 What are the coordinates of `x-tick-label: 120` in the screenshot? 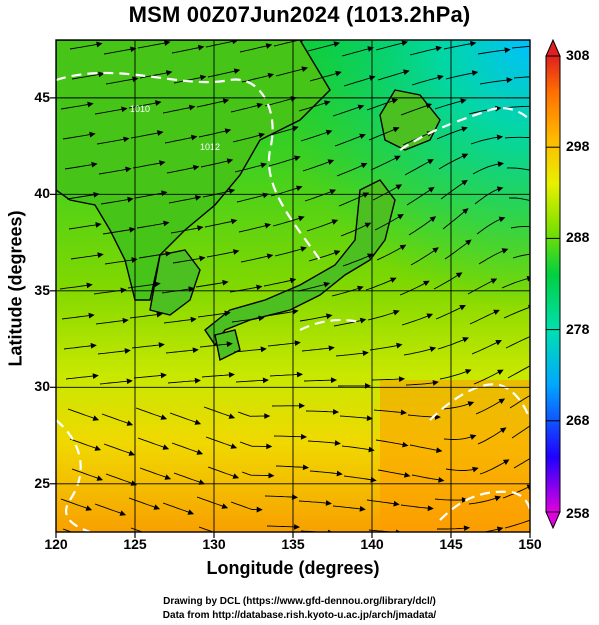 It's located at (56, 544).